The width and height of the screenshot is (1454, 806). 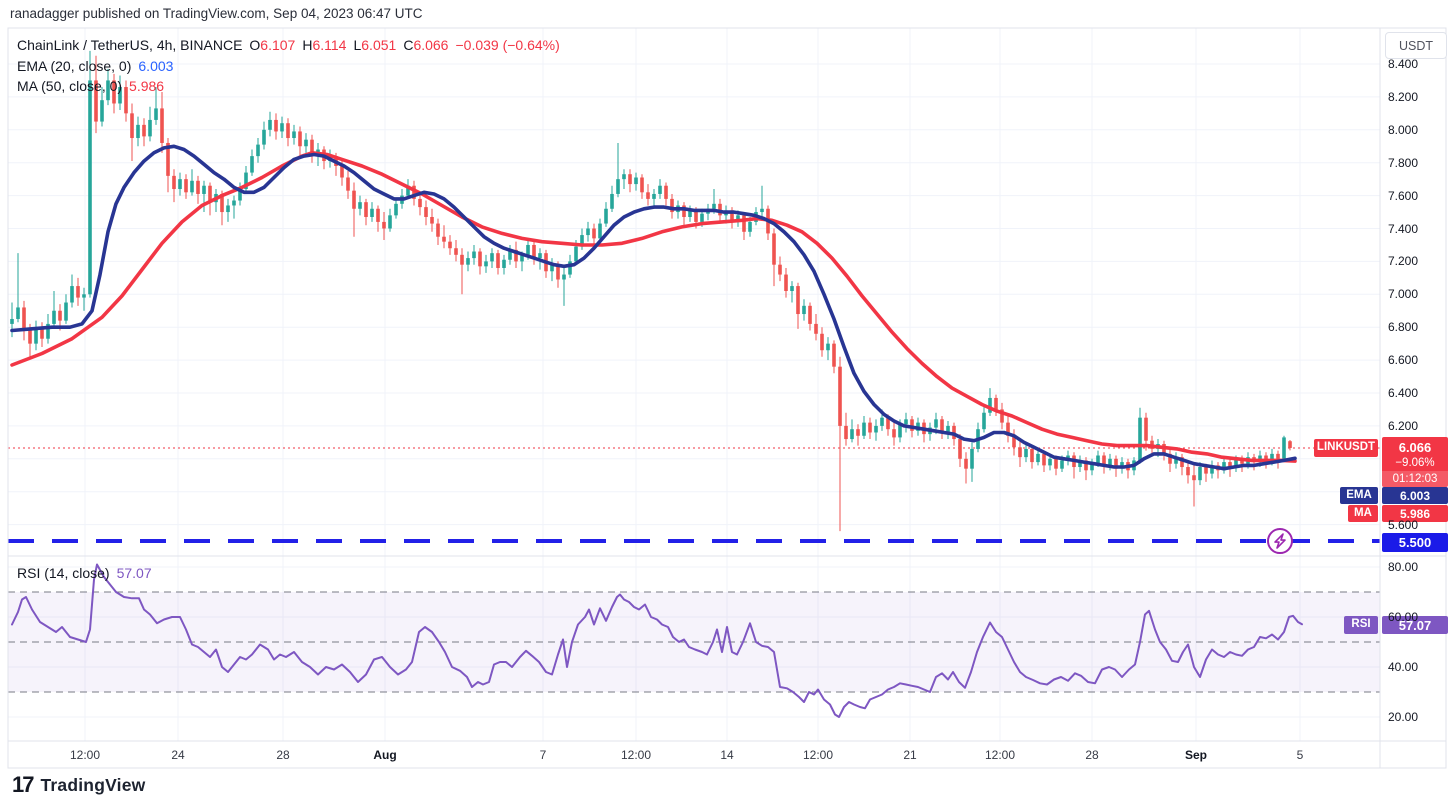 I want to click on time-tick-label: 7, so click(x=543, y=755).